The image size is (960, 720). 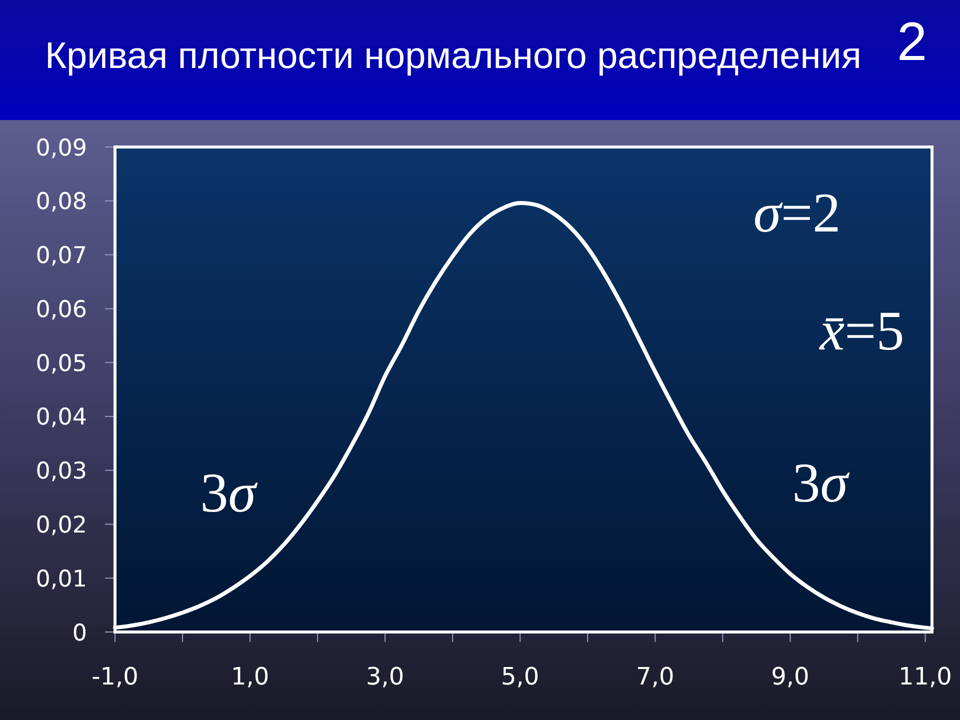 I want to click on x-tick-label: -1,0, so click(x=115, y=676).